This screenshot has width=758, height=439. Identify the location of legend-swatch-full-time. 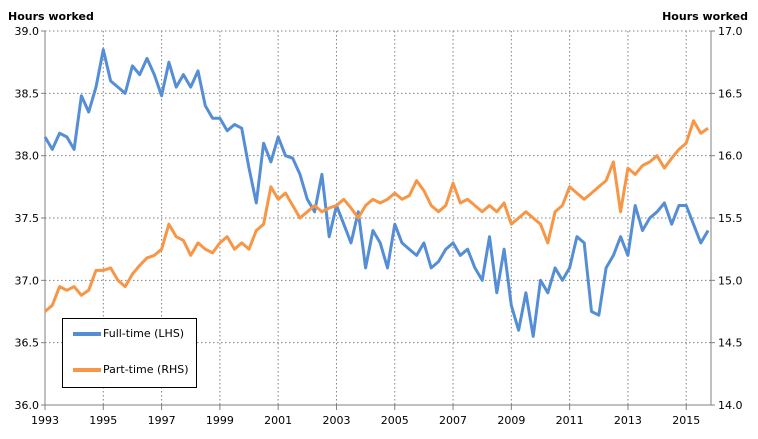
(87, 333).